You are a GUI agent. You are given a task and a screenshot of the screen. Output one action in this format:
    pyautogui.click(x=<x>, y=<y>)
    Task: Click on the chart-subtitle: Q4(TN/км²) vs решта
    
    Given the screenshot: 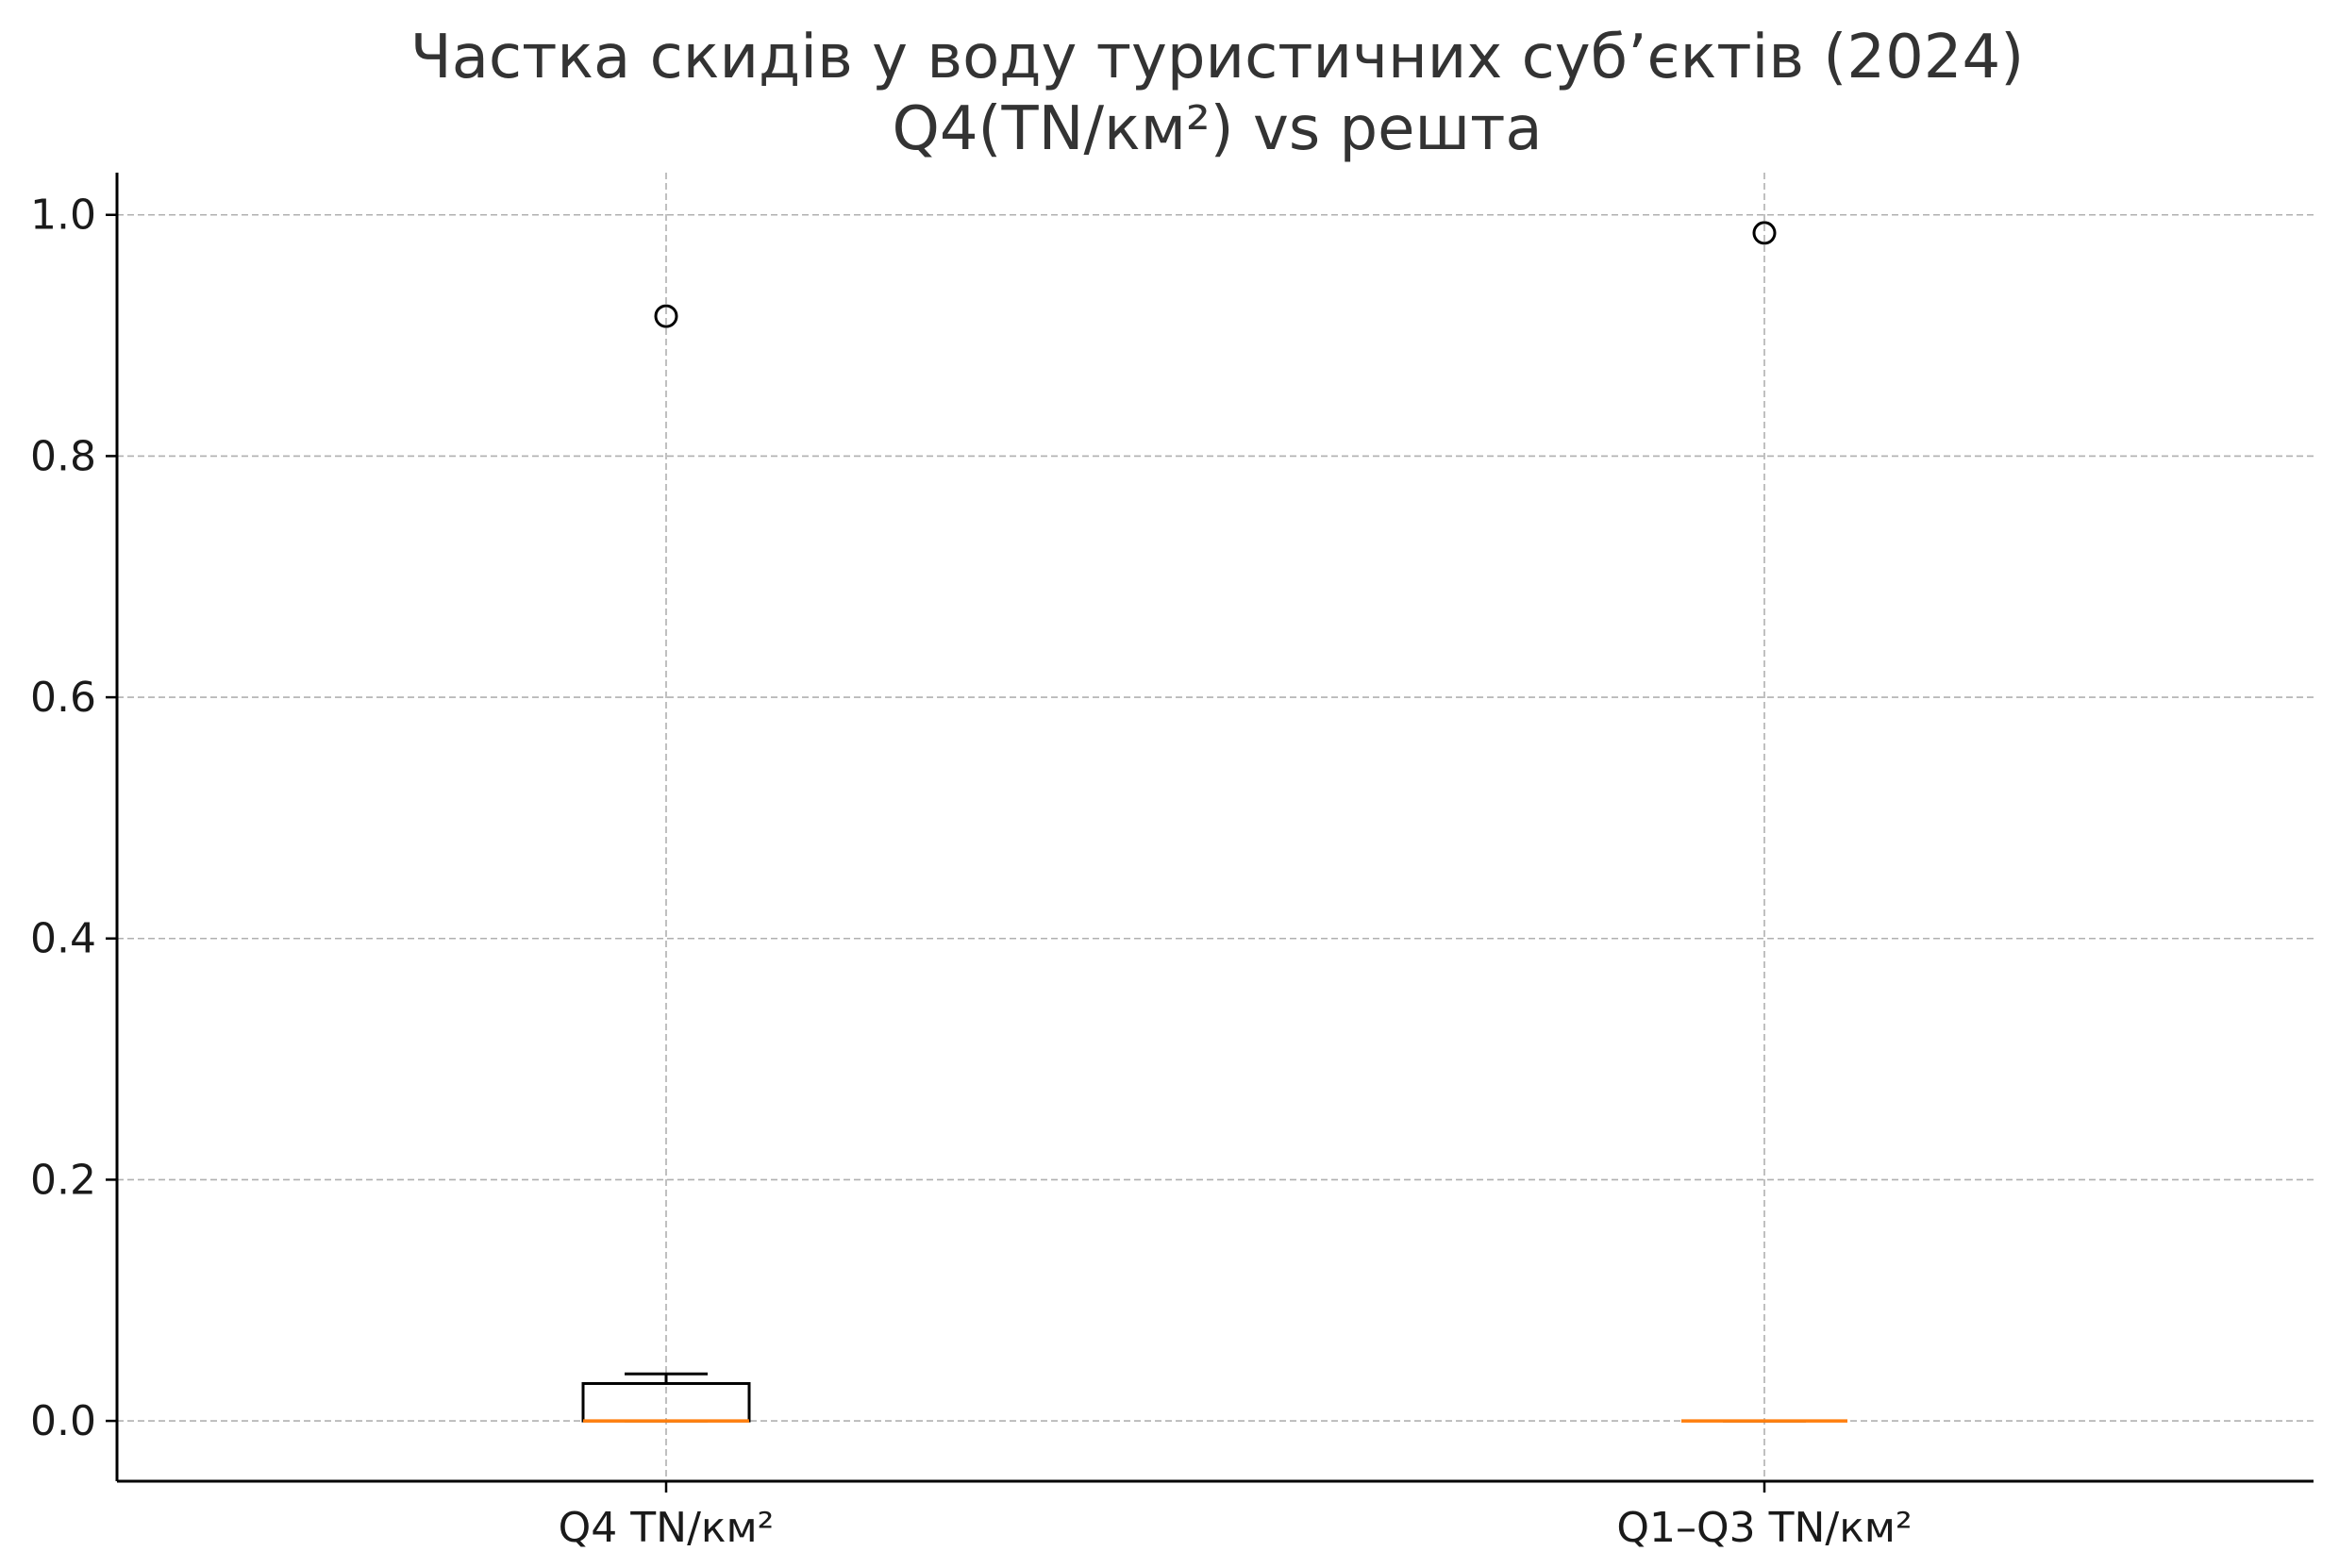 What is the action you would take?
    pyautogui.click(x=1217, y=129)
    